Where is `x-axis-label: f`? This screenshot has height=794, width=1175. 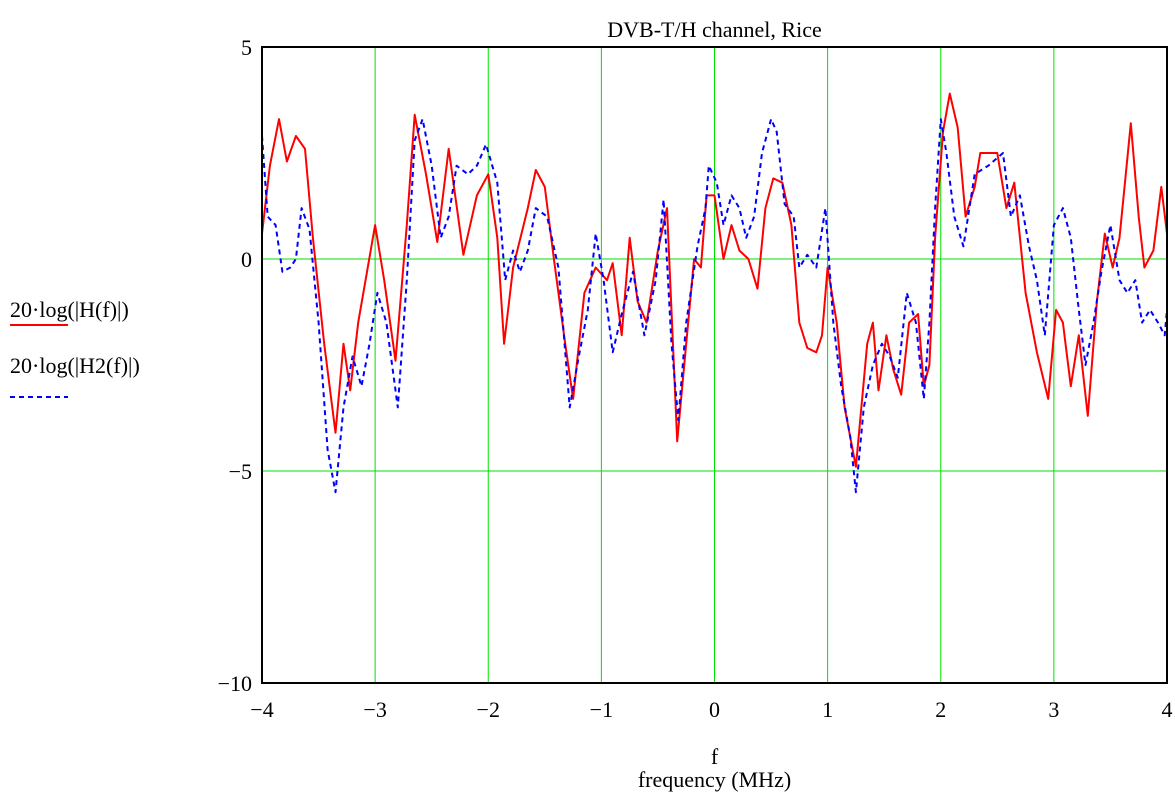 x-axis-label: f is located at coordinates (715, 756).